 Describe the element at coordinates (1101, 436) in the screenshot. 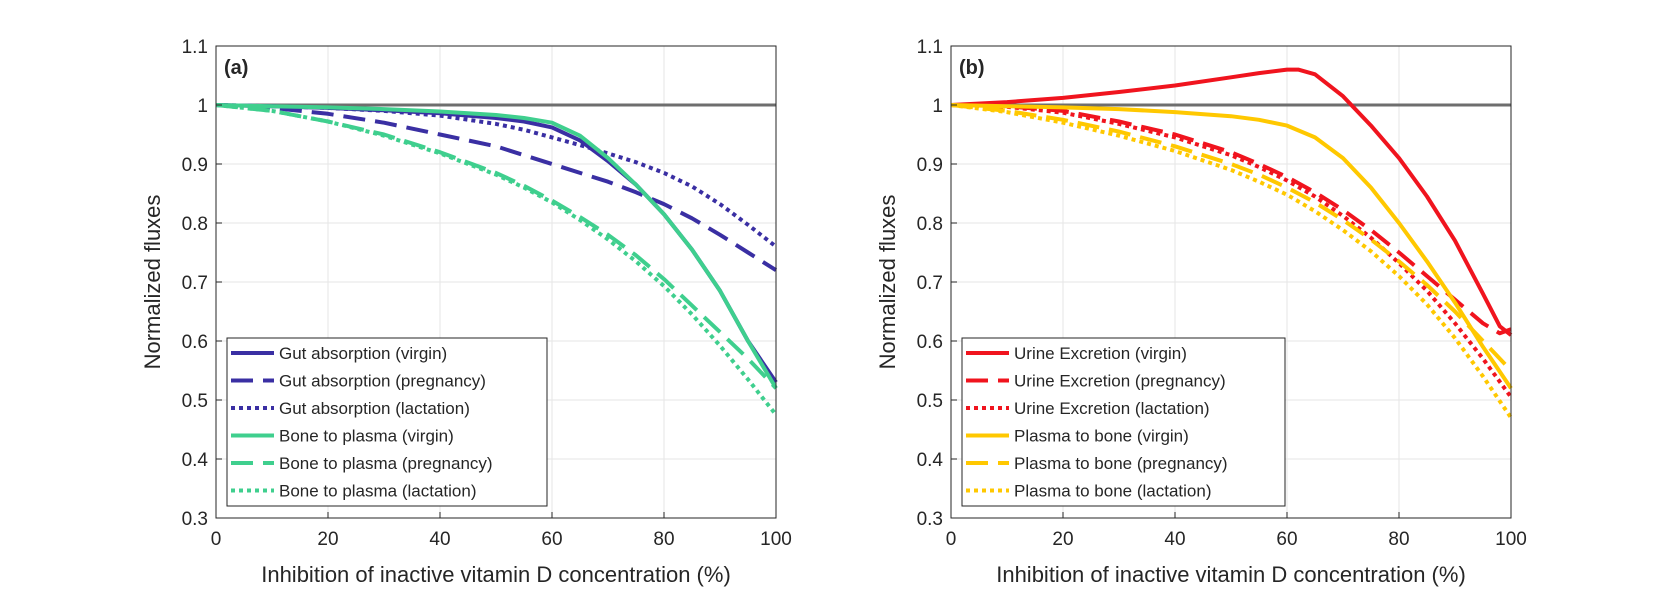

I see `legend-label-4: Plasma to bone (virgin)` at that location.